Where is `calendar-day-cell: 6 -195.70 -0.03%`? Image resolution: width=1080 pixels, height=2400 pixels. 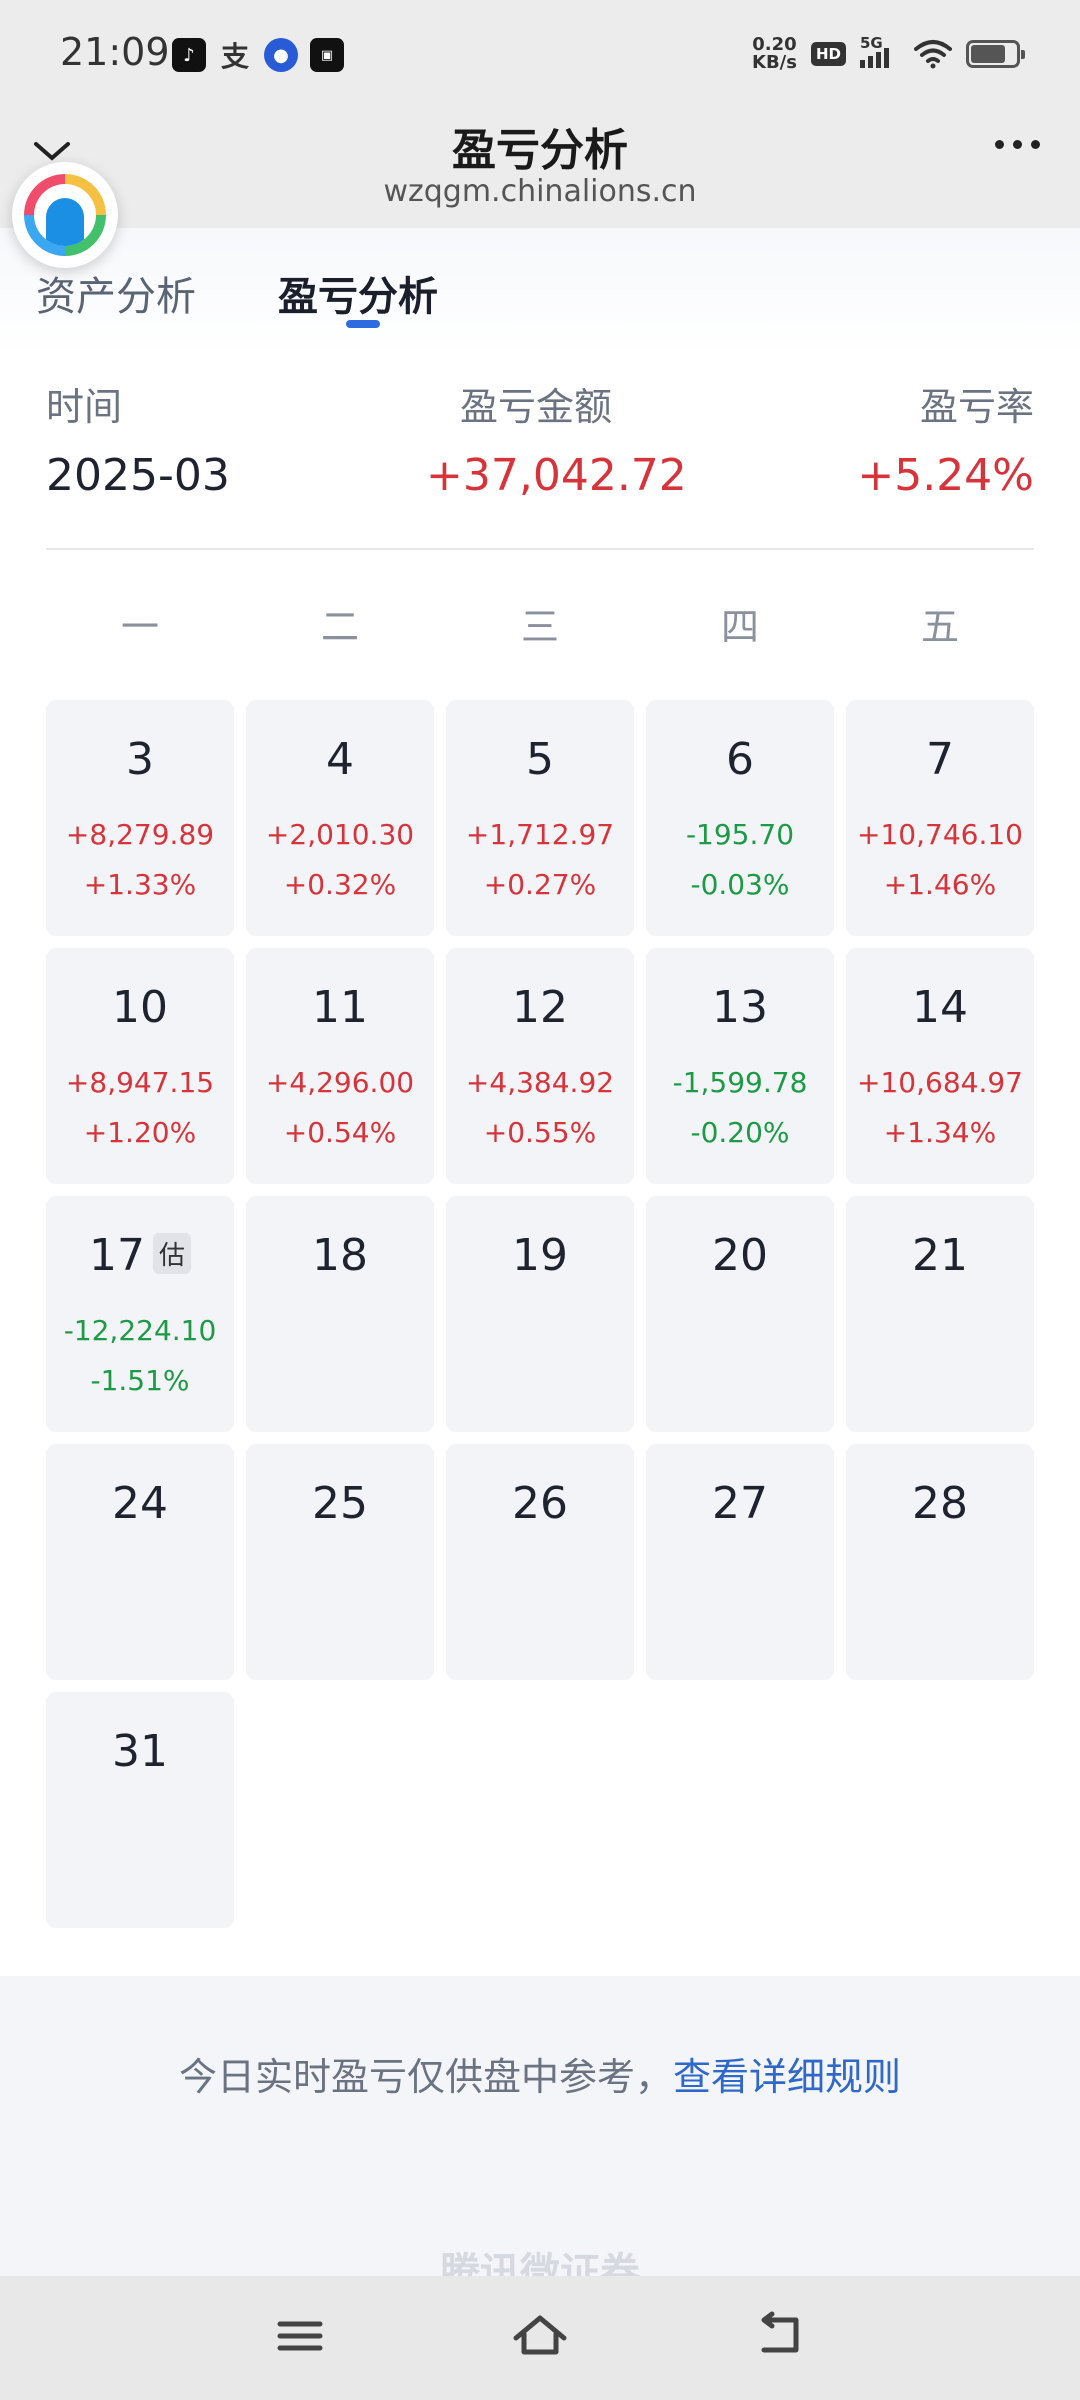 calendar-day-cell: 6 -195.70 -0.03% is located at coordinates (740, 818).